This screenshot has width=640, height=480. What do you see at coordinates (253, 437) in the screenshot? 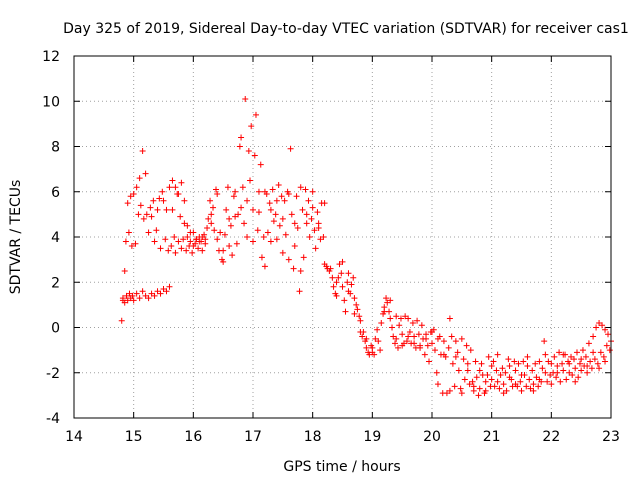
I see `x-tick-label: 17` at bounding box center [253, 437].